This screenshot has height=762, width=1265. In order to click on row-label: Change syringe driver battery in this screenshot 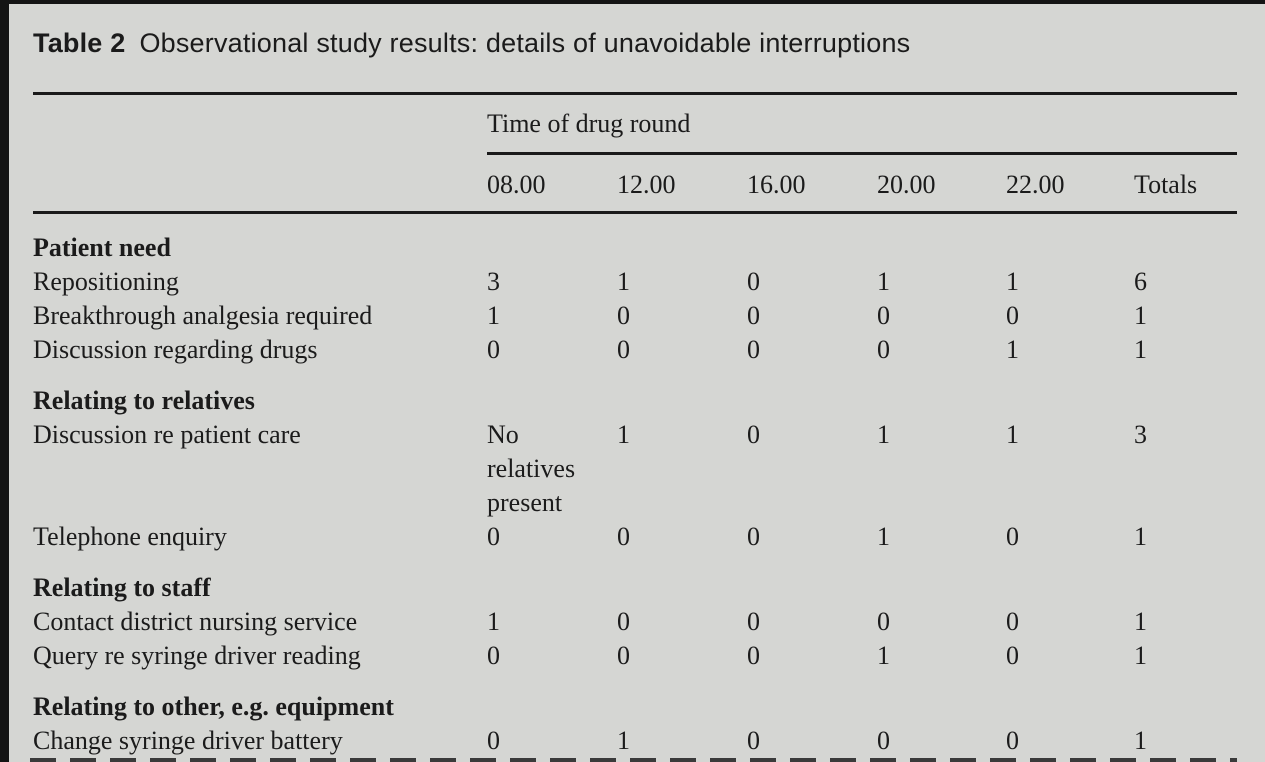, I will do `click(188, 740)`.